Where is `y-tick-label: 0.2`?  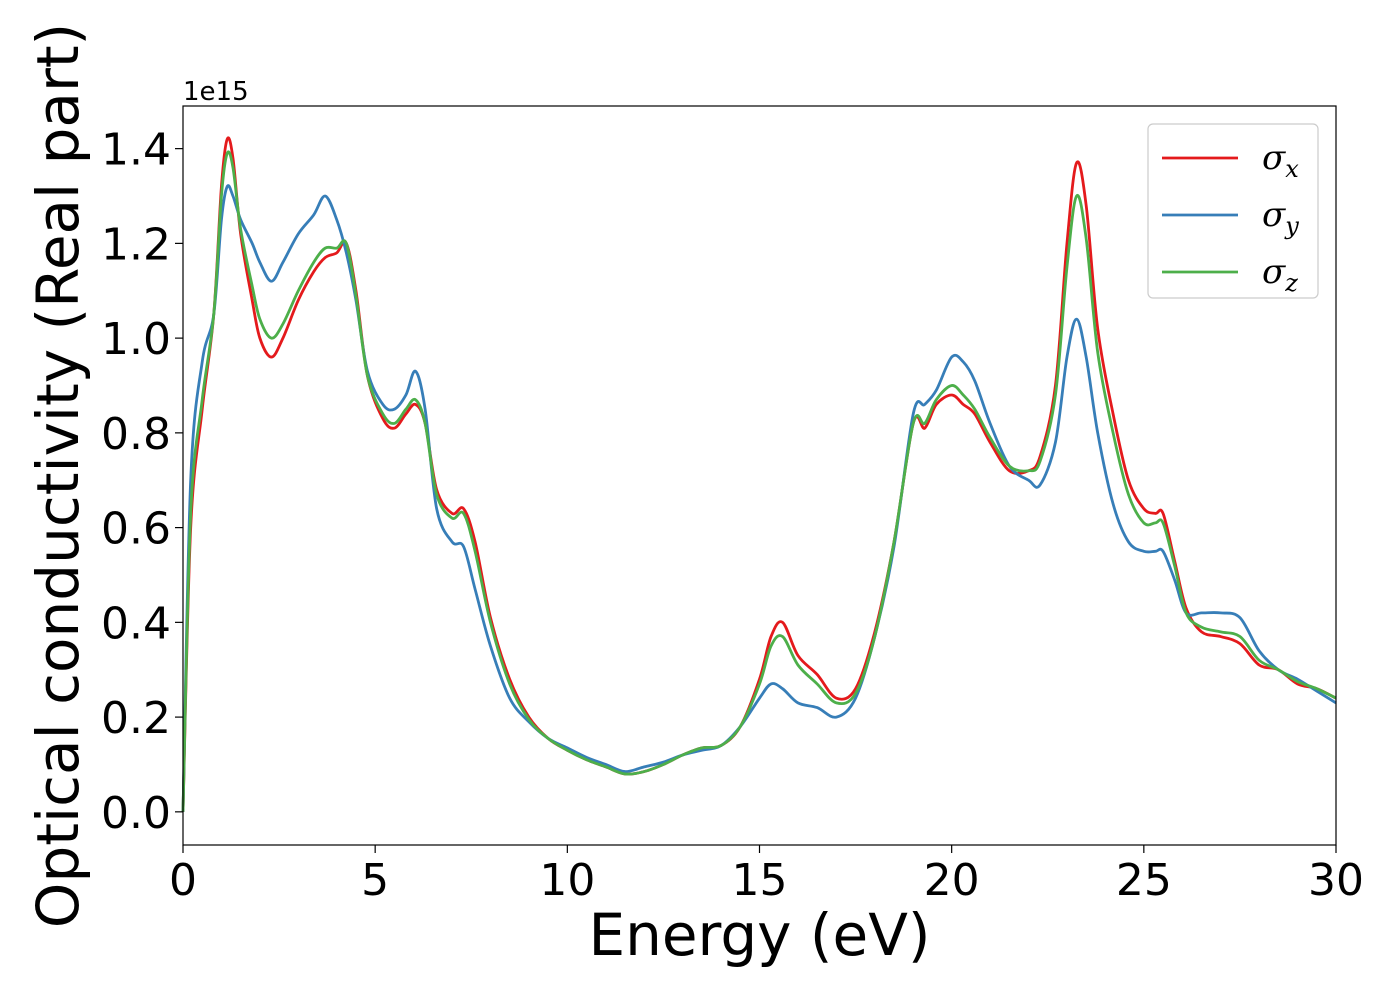
y-tick-label: 0.2 is located at coordinates (136, 718).